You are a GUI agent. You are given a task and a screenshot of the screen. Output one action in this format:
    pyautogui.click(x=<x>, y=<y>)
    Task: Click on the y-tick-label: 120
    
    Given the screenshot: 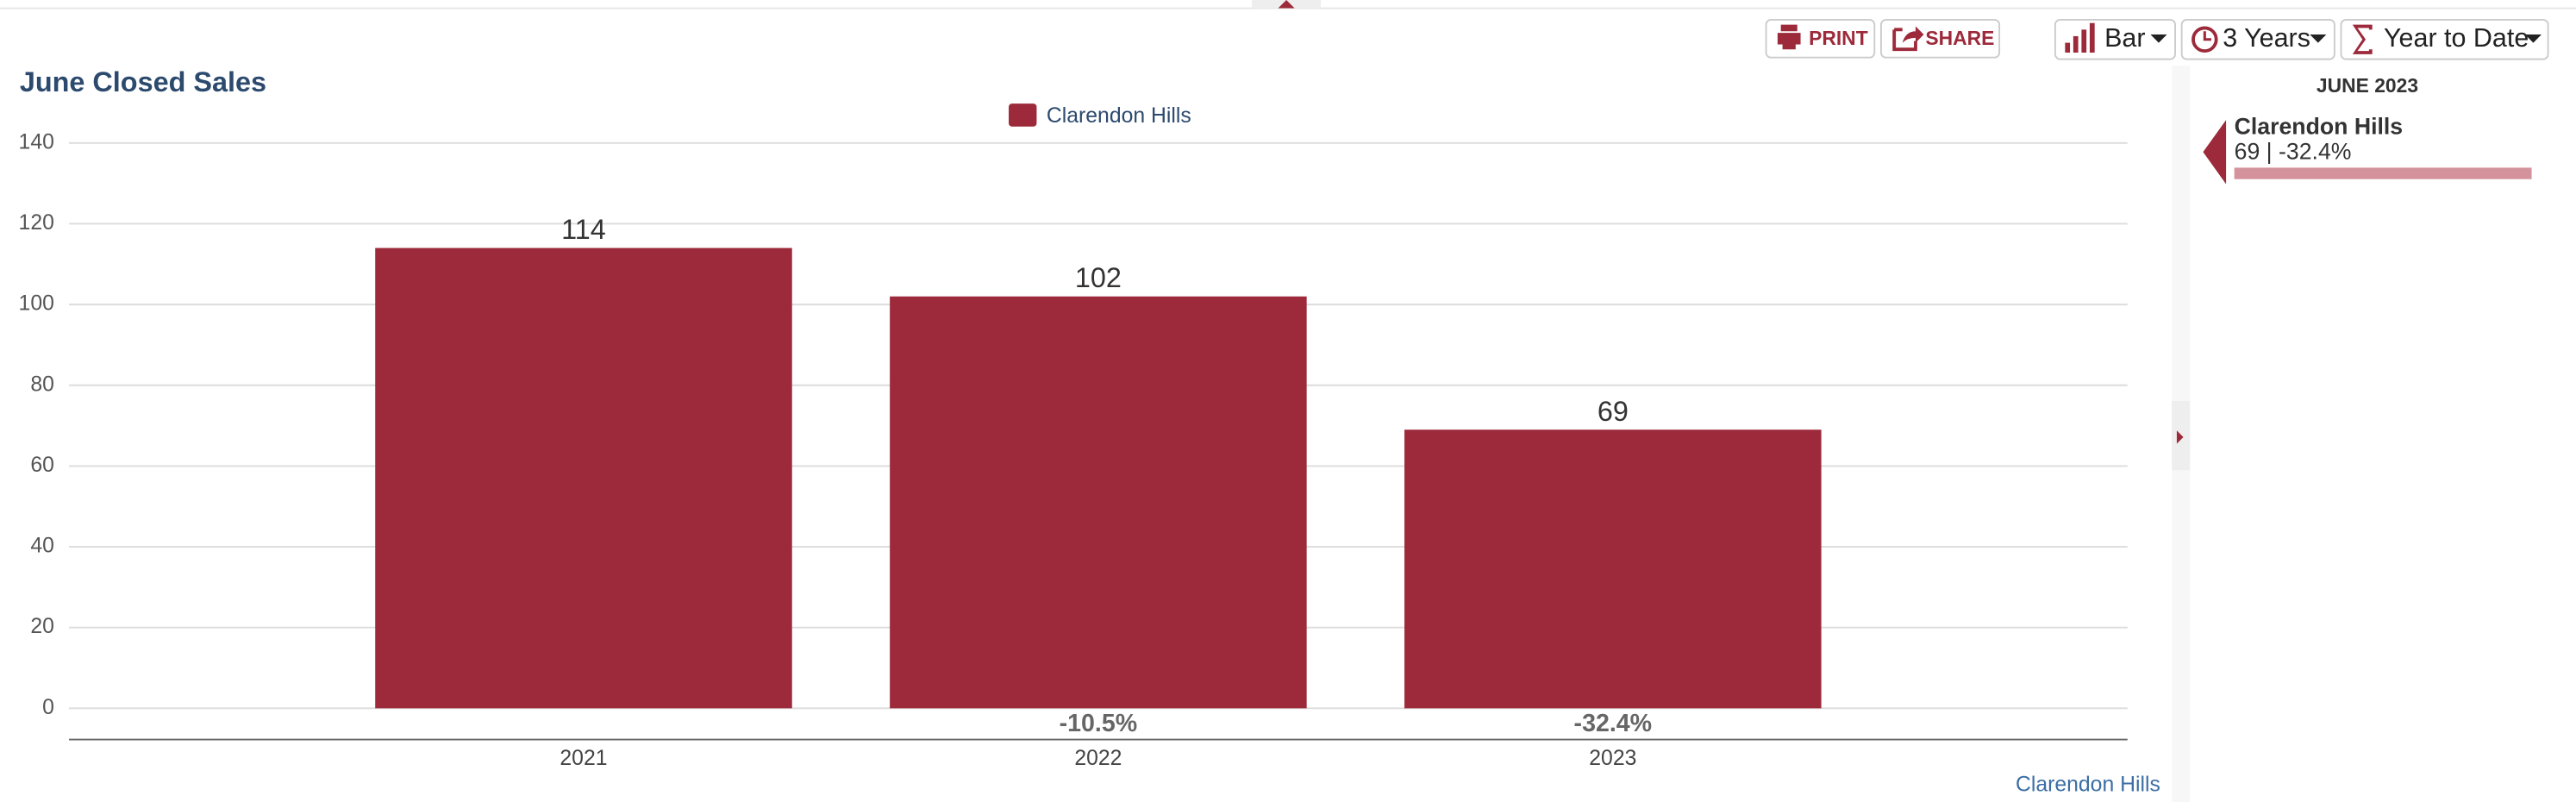 What is the action you would take?
    pyautogui.click(x=36, y=223)
    